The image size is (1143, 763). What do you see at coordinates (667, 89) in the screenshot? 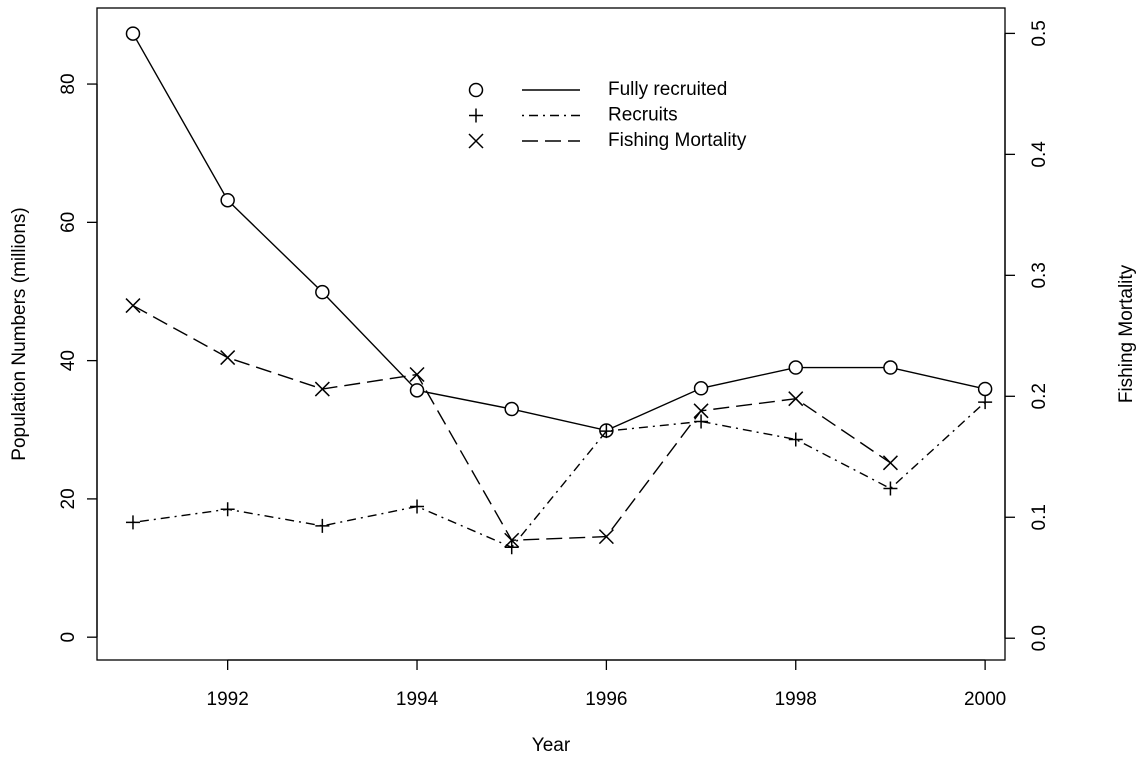
I see `legend-label: Fully recruited` at bounding box center [667, 89].